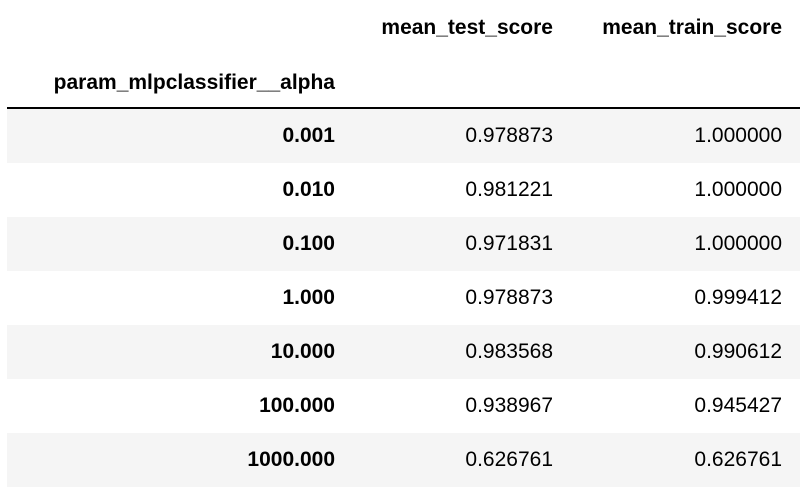  I want to click on header-rule, so click(403, 108).